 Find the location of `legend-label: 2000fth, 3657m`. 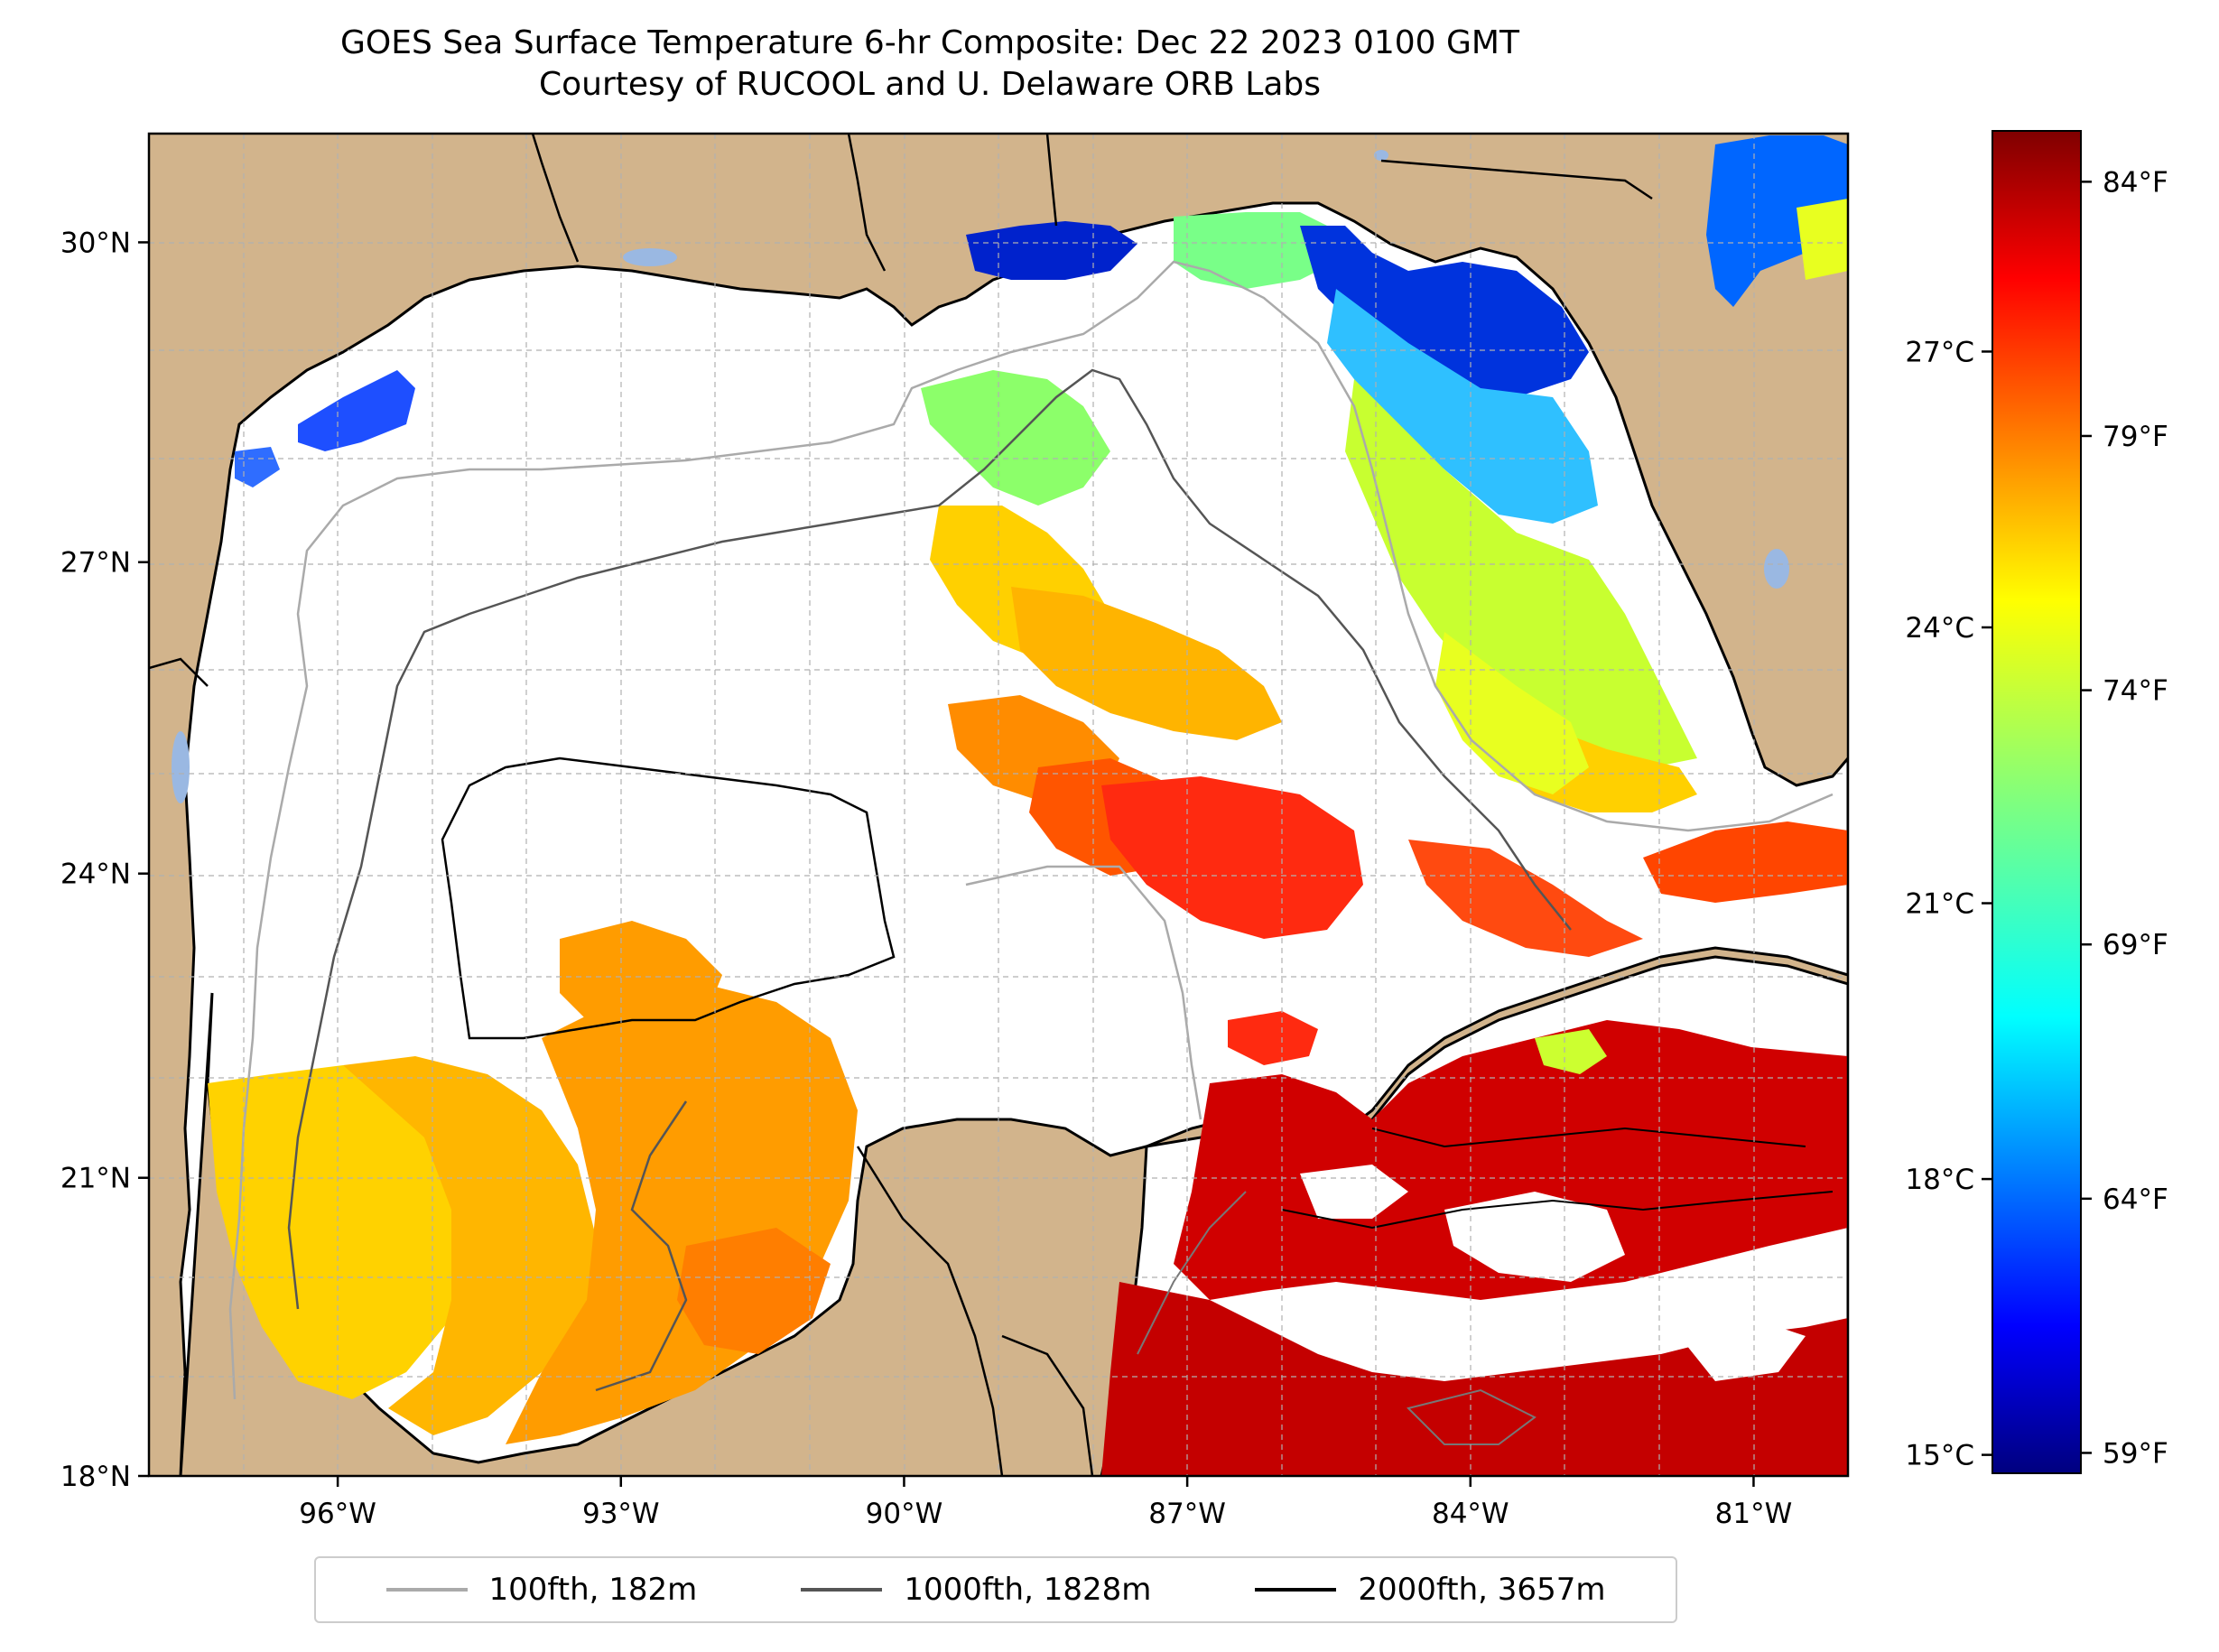

legend-label: 2000fth, 3657m is located at coordinates (1482, 1590).